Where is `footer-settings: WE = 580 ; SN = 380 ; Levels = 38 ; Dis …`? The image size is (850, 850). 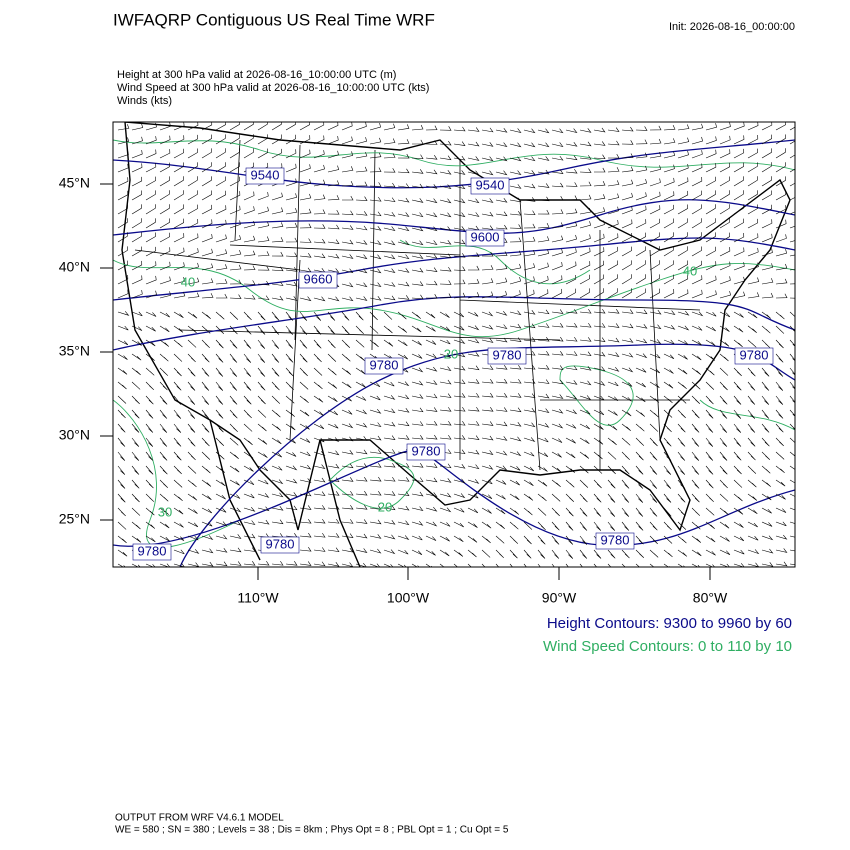
footer-settings: WE = 580 ; SN = 380 ; Levels = 38 ; Dis … is located at coordinates (312, 830).